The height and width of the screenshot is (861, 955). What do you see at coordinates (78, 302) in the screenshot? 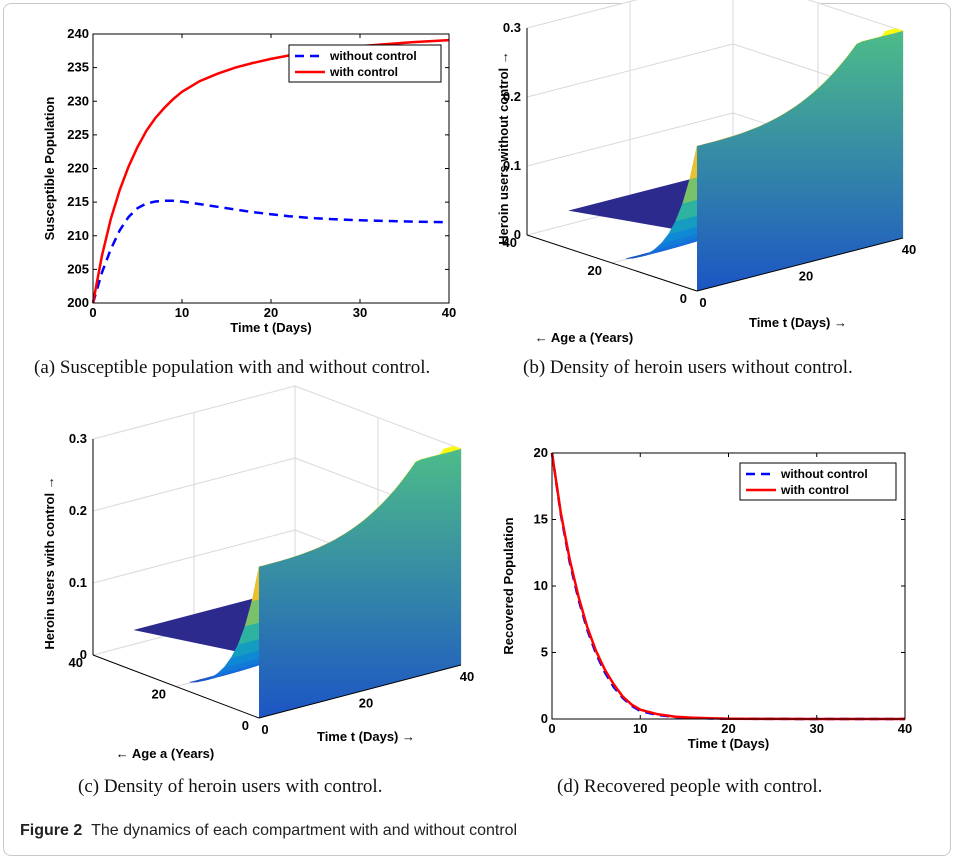
I see `y-tick-label: 200` at bounding box center [78, 302].